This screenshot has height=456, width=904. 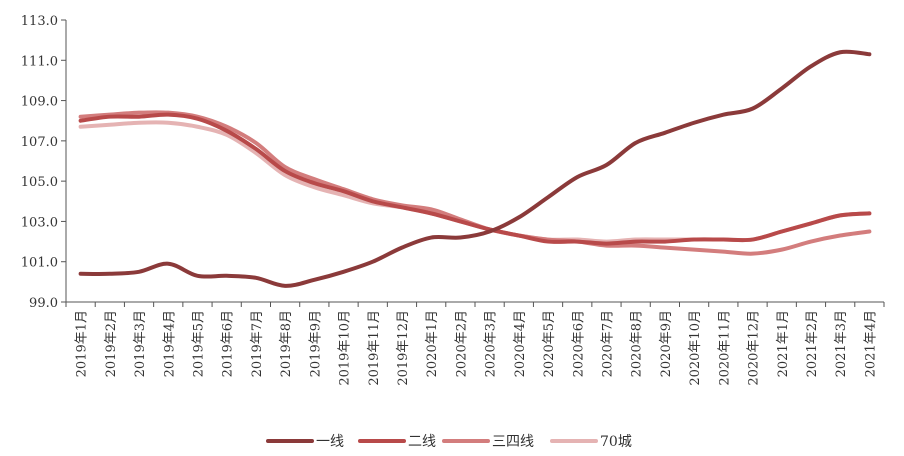 What do you see at coordinates (39, 263) in the screenshot?
I see `y-tick-label: 101.0` at bounding box center [39, 263].